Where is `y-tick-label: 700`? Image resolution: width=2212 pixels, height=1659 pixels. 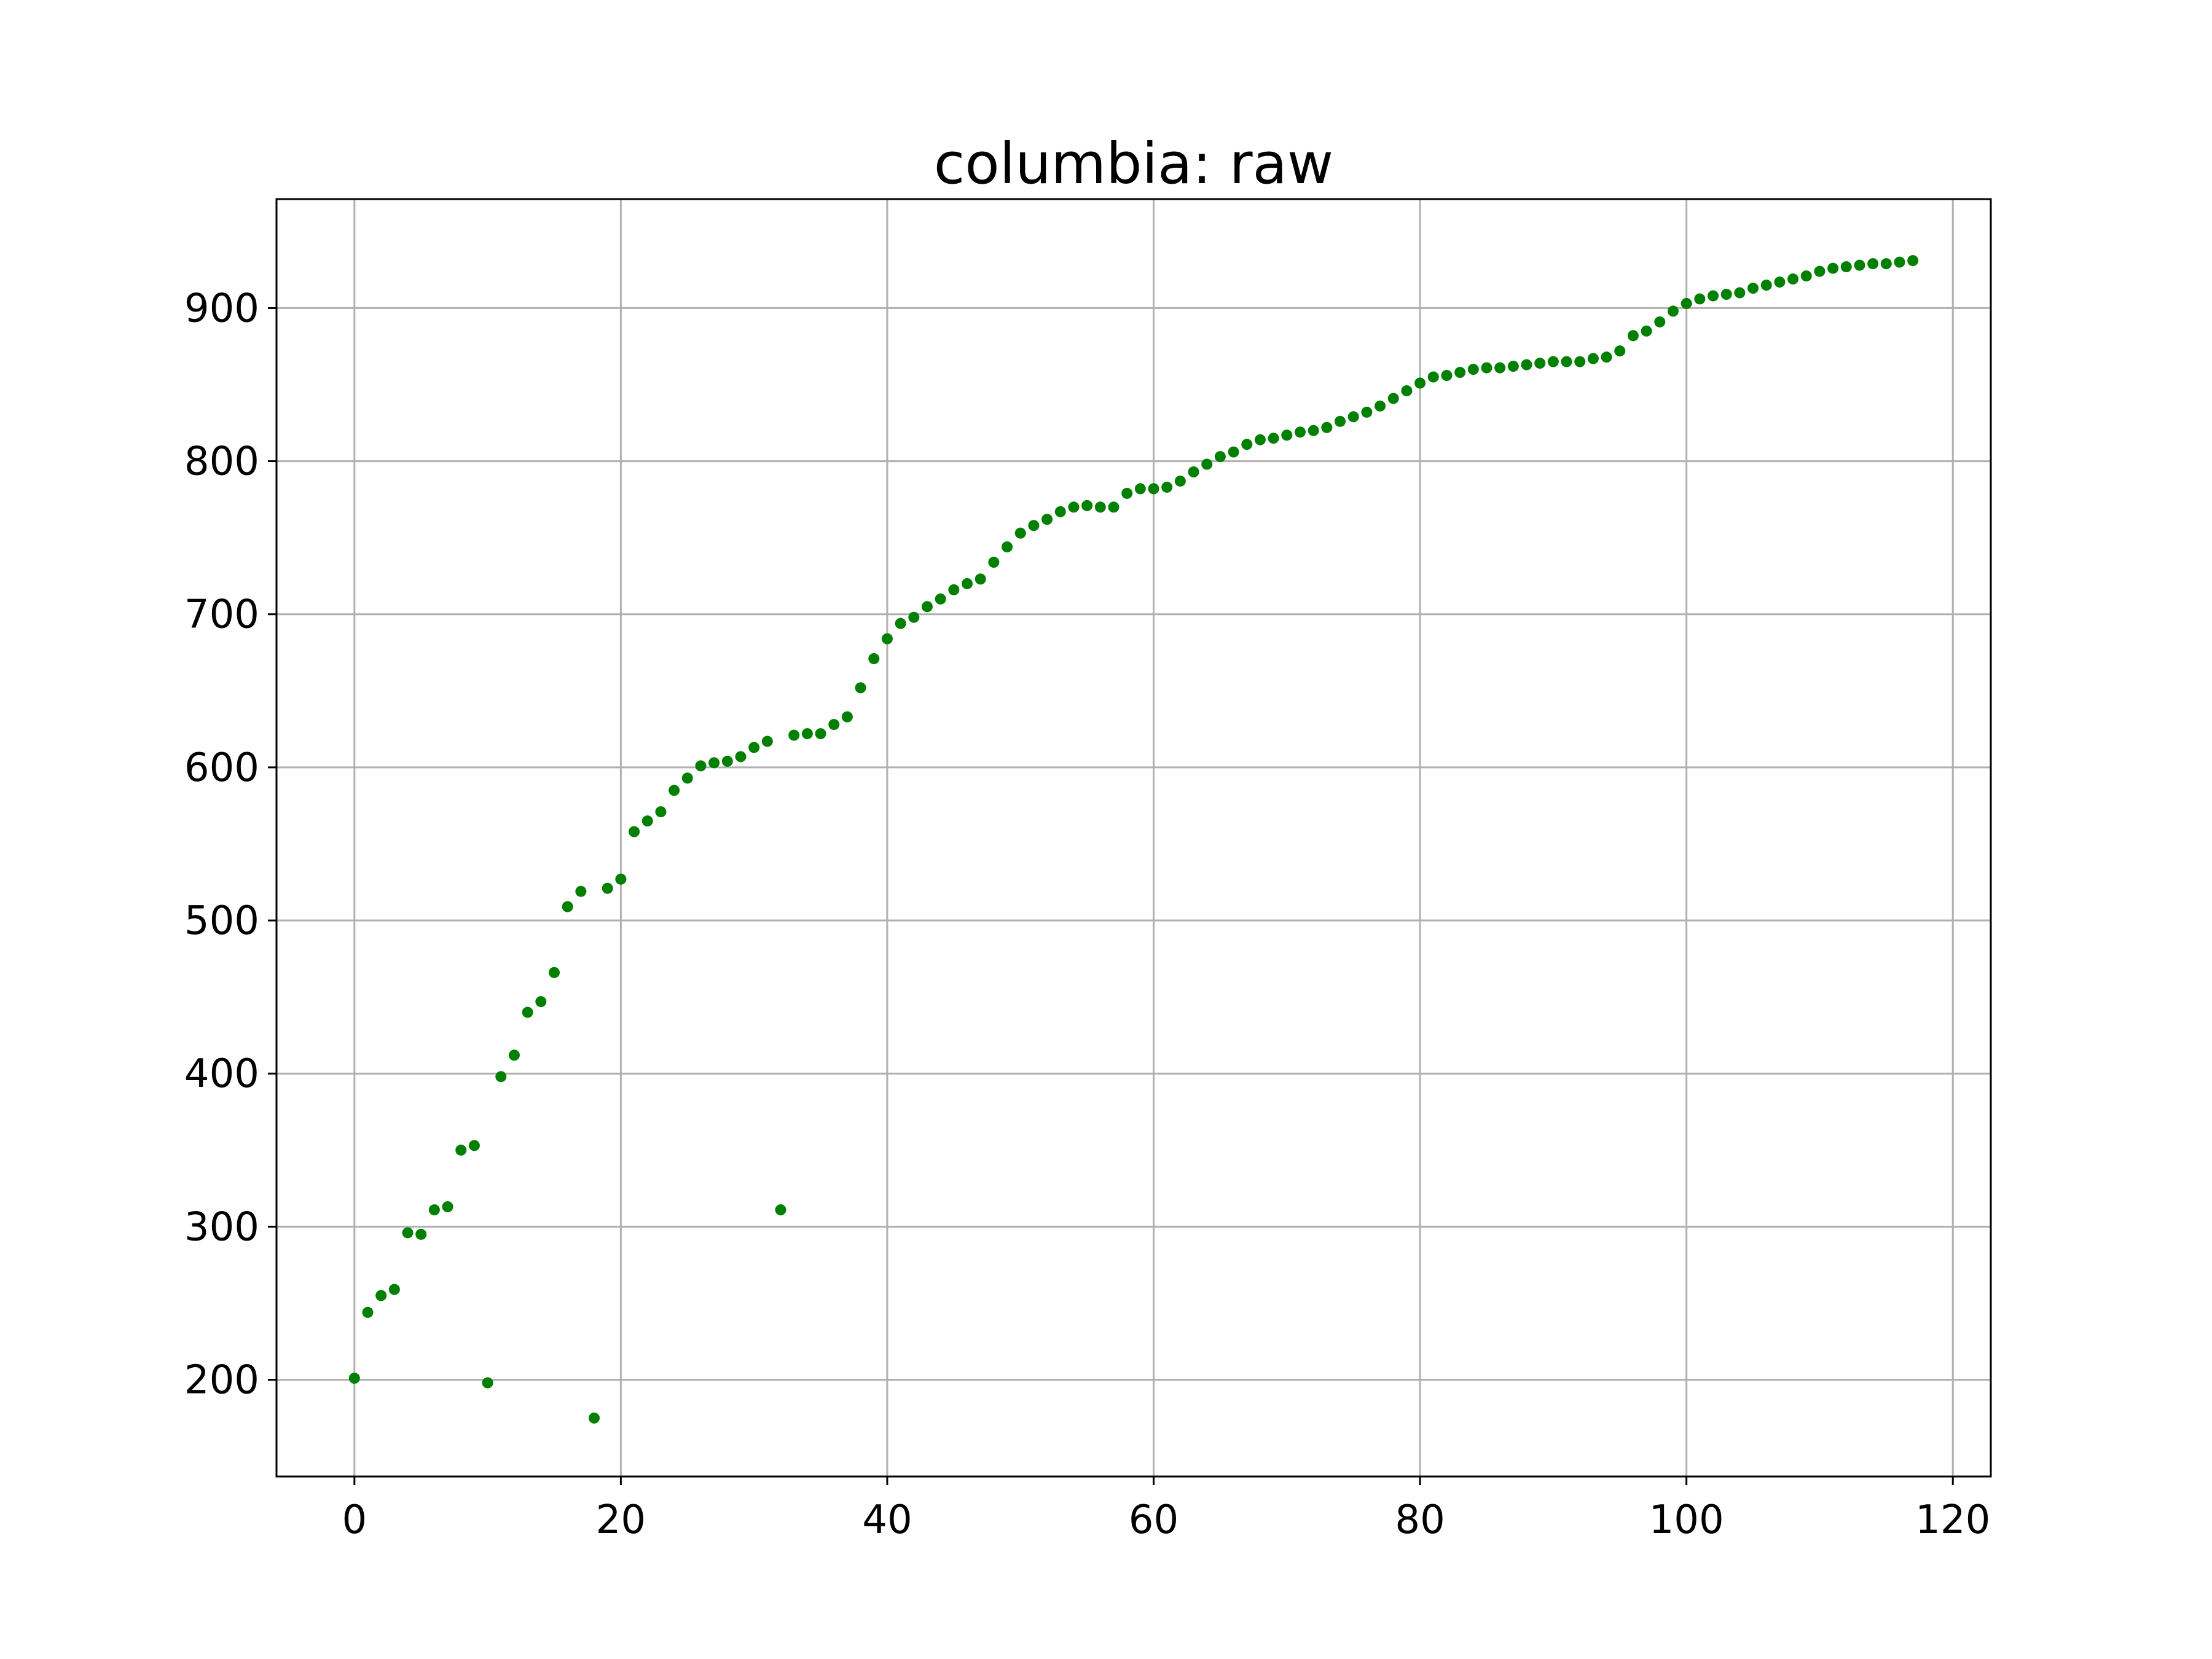 y-tick-label: 700 is located at coordinates (221, 615).